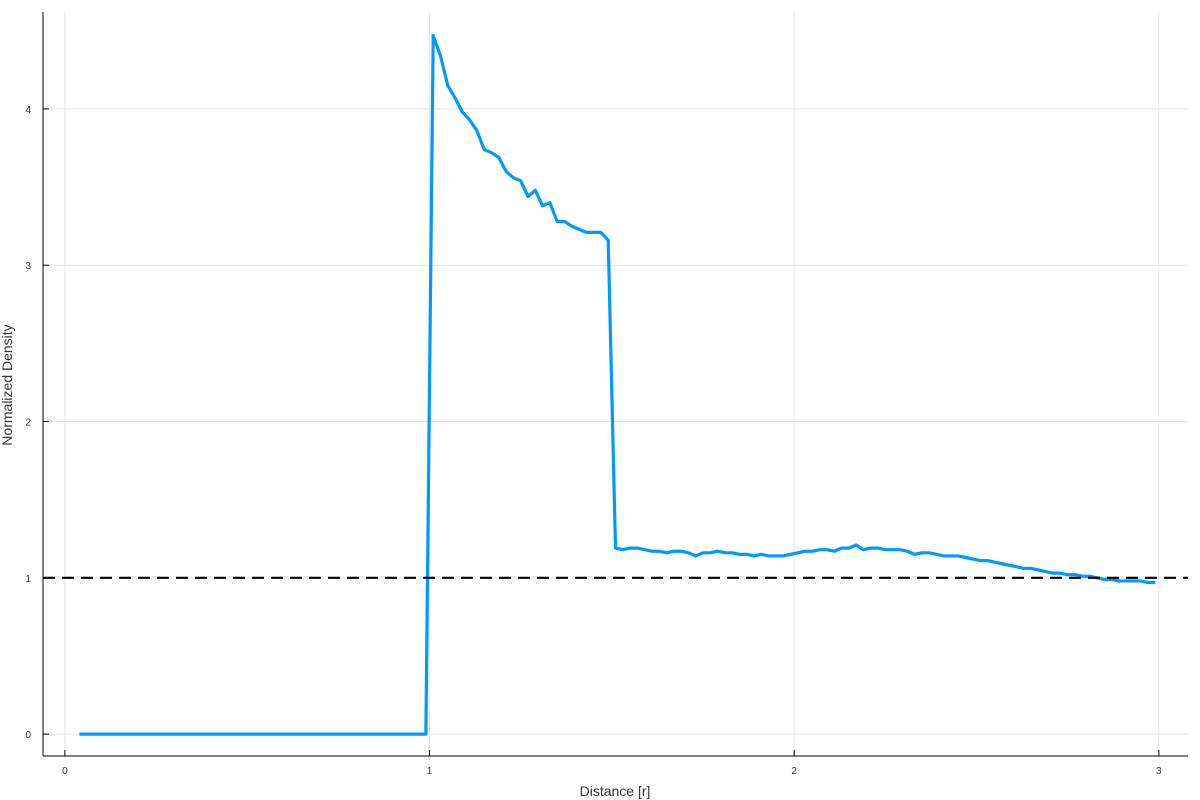  What do you see at coordinates (430, 771) in the screenshot?
I see `x-tick-label: 1` at bounding box center [430, 771].